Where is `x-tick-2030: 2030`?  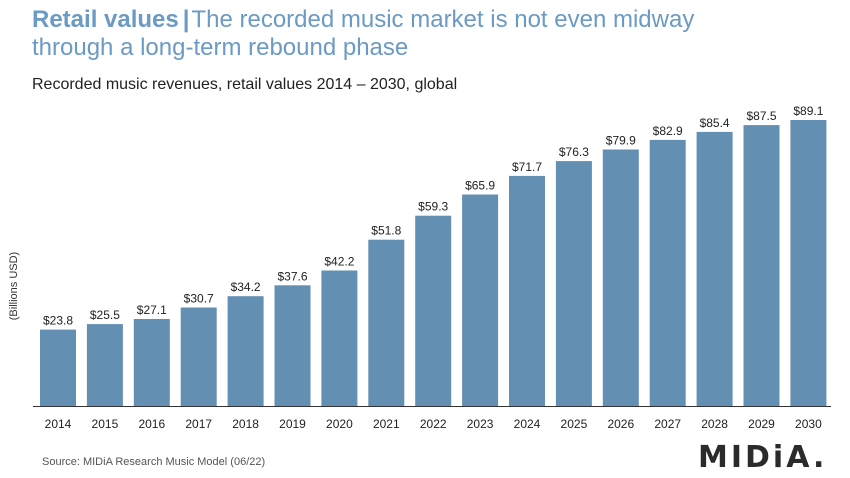
x-tick-2030: 2030 is located at coordinates (808, 424).